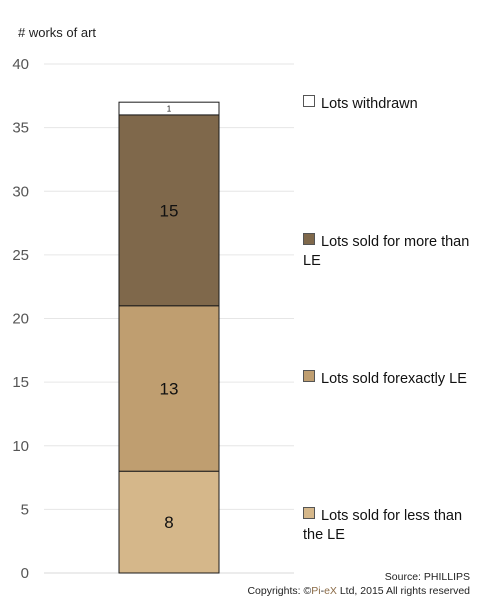  What do you see at coordinates (307, 591) in the screenshot?
I see `copyright-symbol: ©` at bounding box center [307, 591].